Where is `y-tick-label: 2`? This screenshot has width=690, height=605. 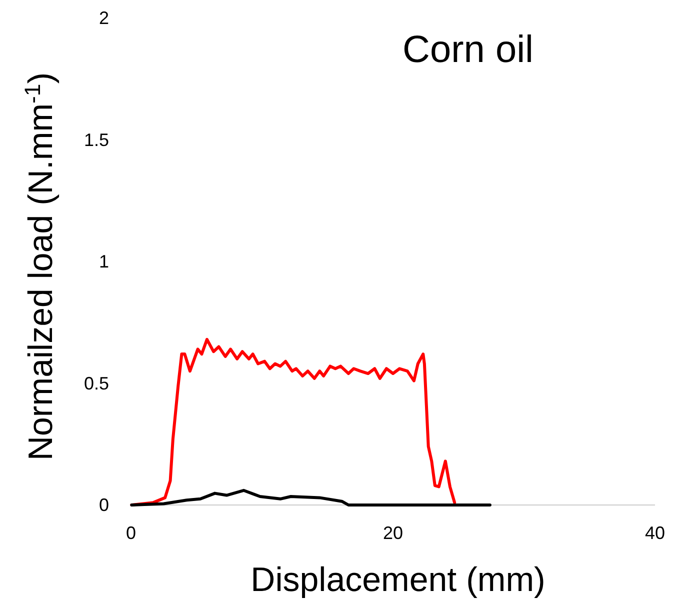
y-tick-label: 2 is located at coordinates (103, 18).